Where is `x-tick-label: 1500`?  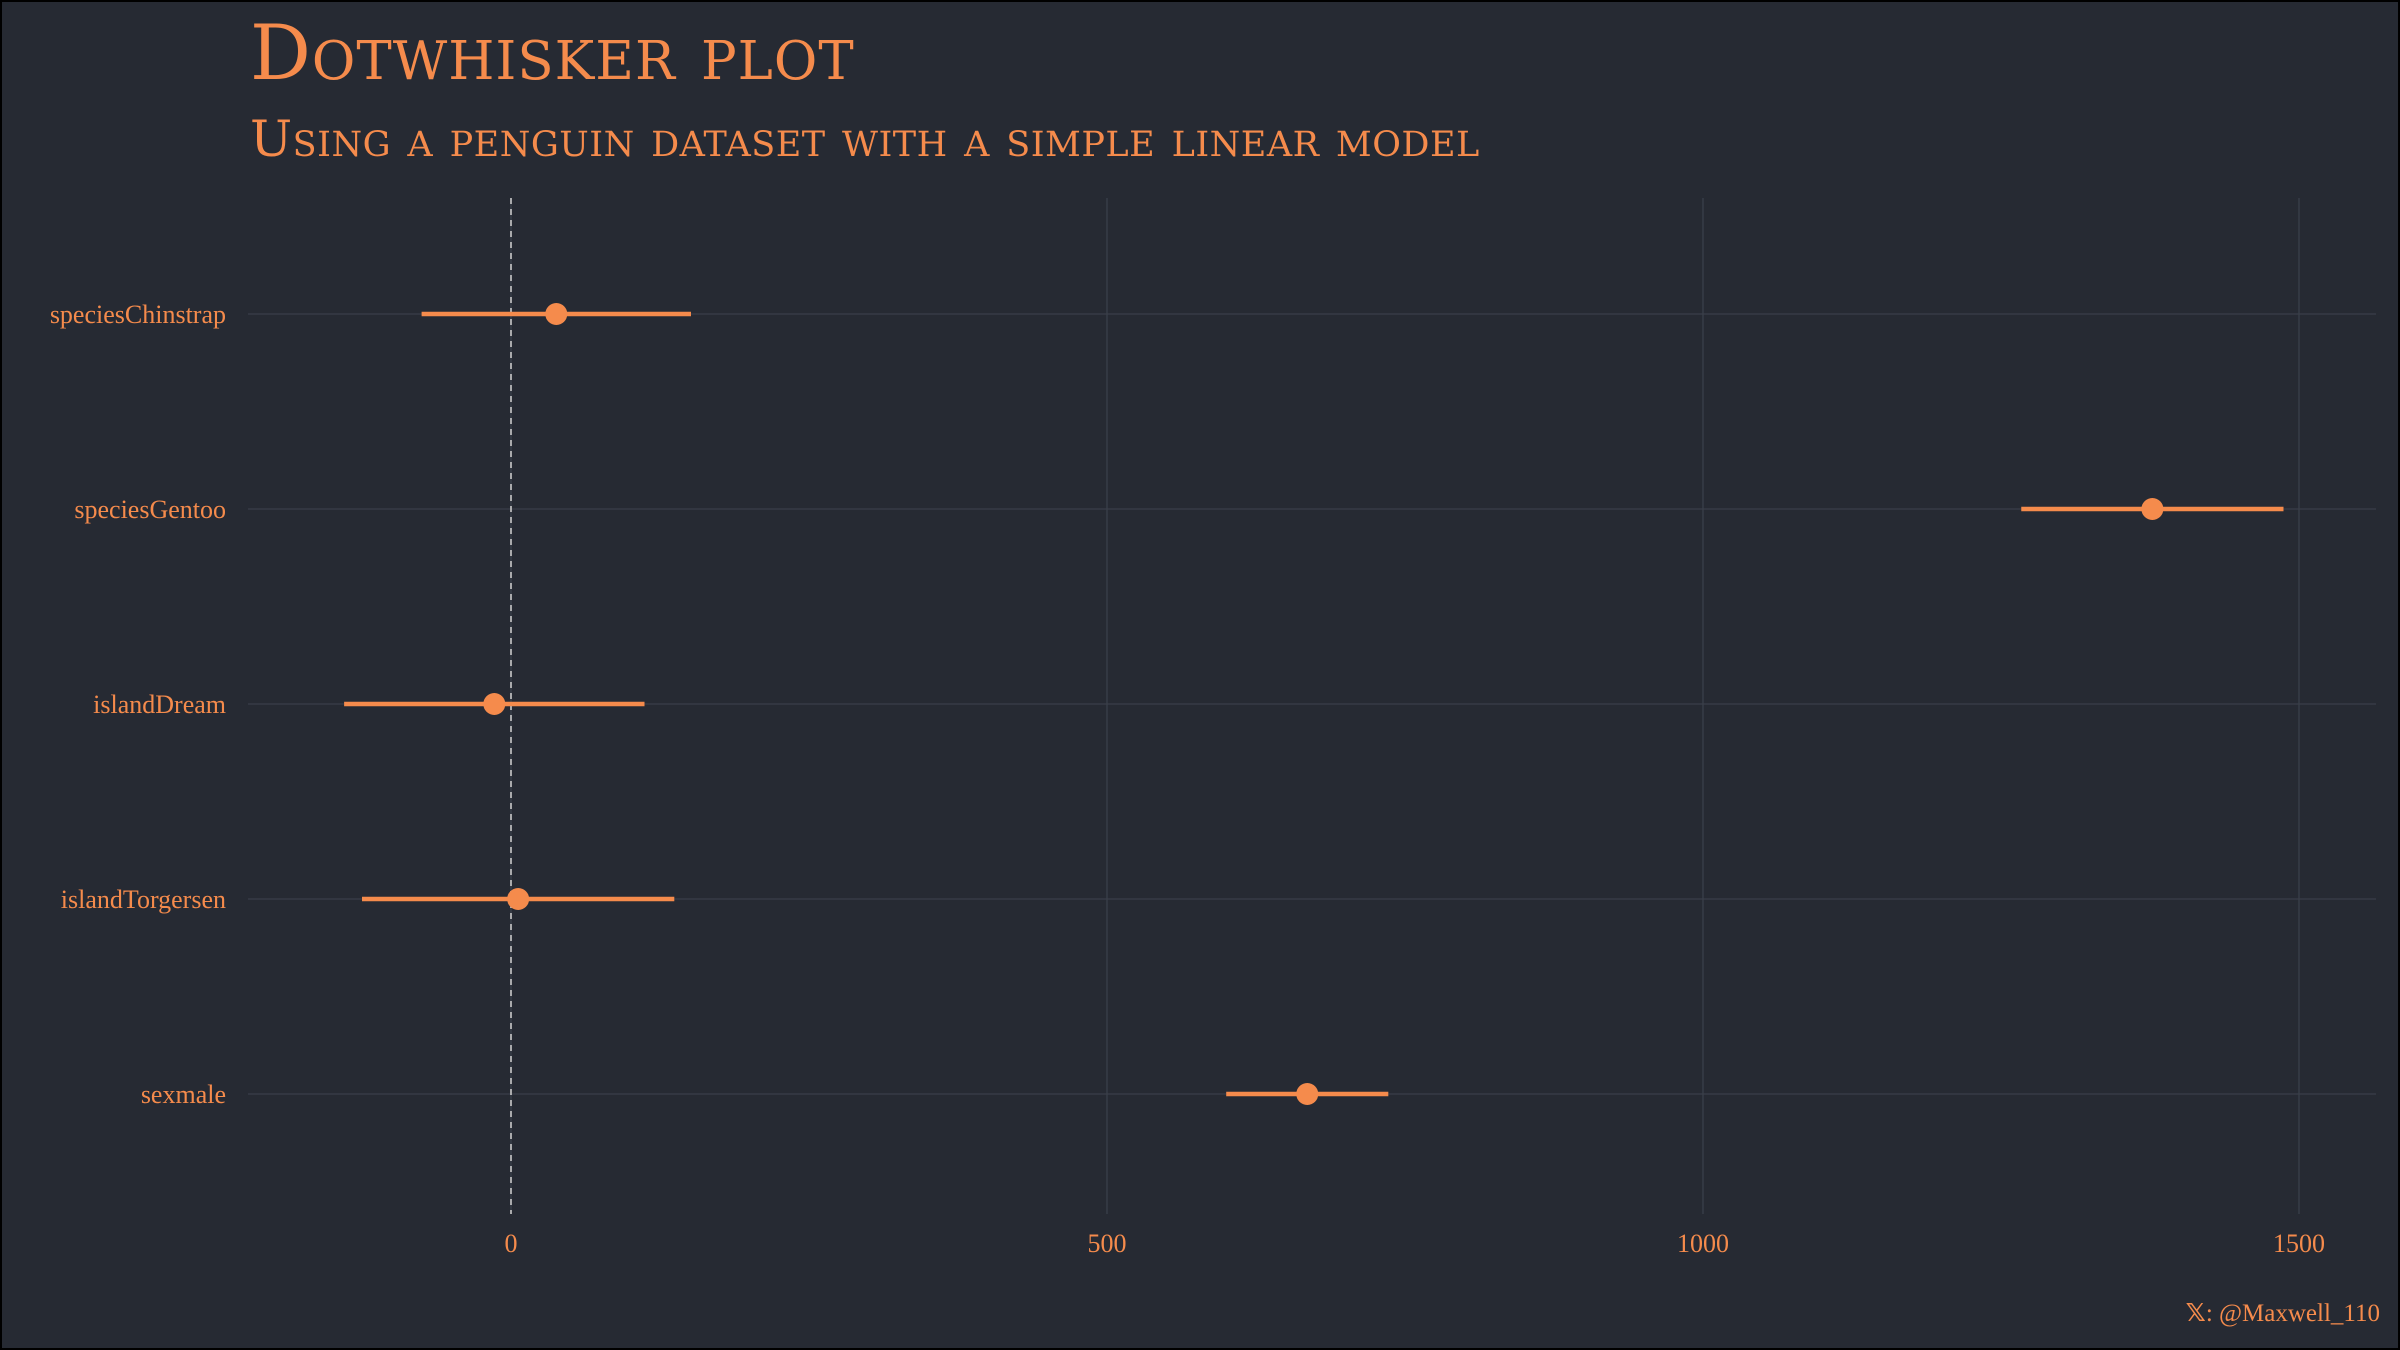 x-tick-label: 1500 is located at coordinates (2299, 1243).